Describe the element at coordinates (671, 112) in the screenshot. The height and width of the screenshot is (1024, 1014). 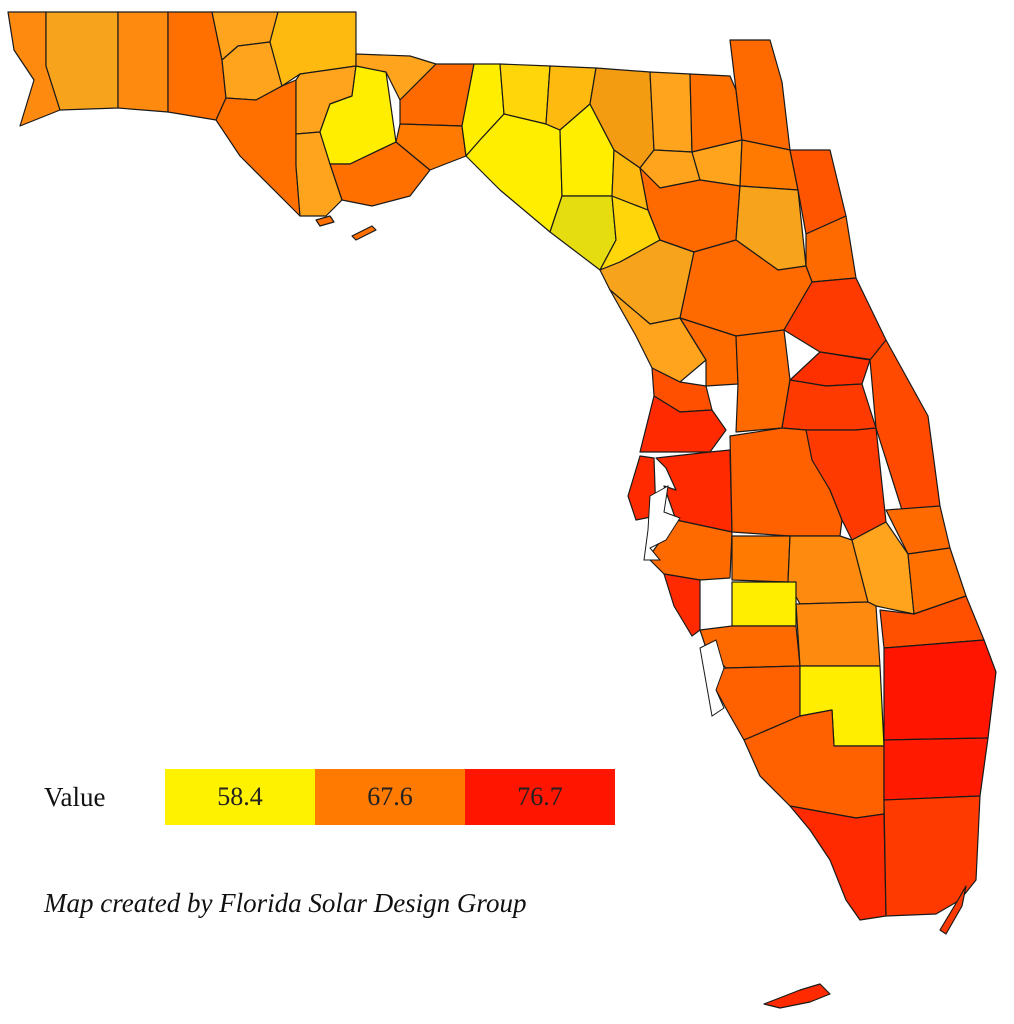
I see `county-baker` at that location.